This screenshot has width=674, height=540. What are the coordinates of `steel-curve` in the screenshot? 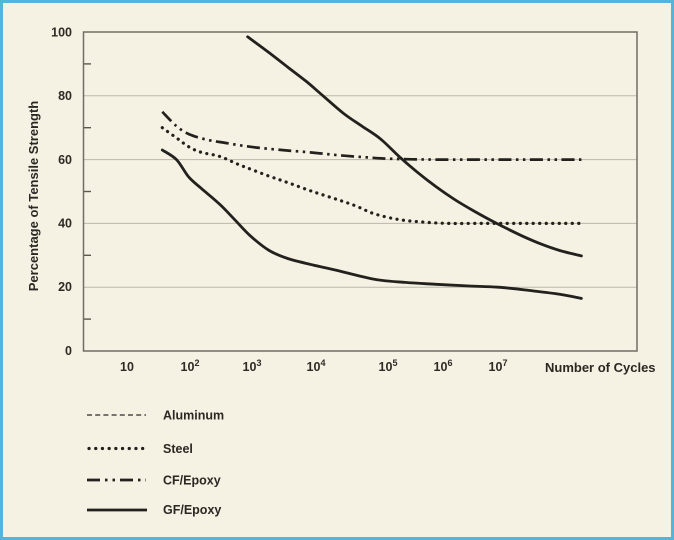 It's located at (371, 176).